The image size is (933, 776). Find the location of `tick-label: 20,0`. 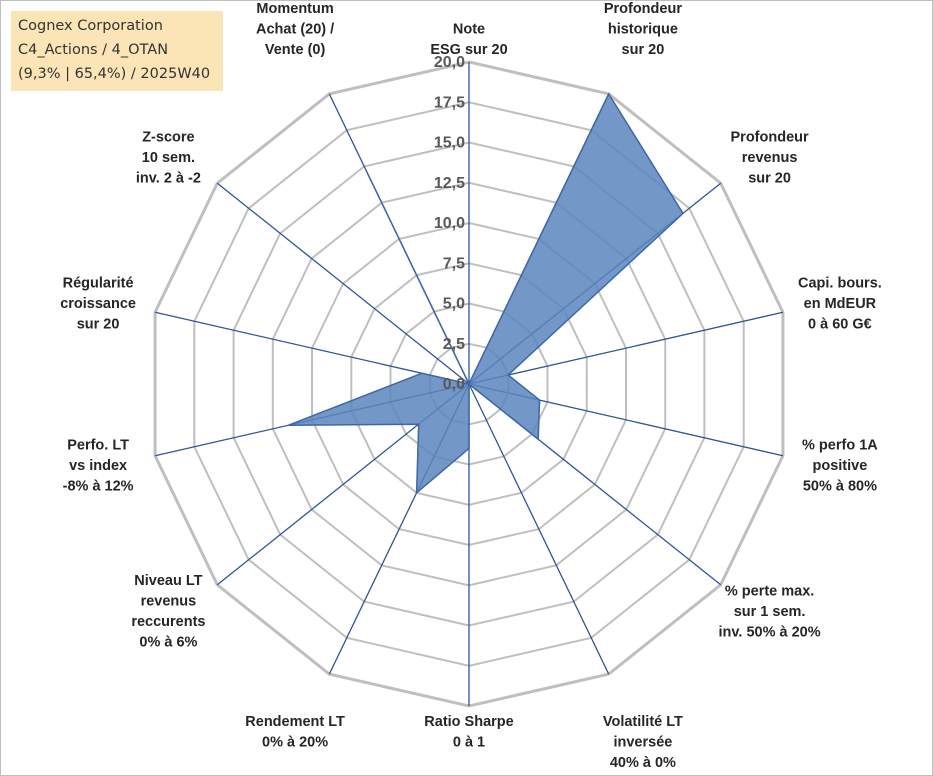

tick-label: 20,0 is located at coordinates (449, 62).